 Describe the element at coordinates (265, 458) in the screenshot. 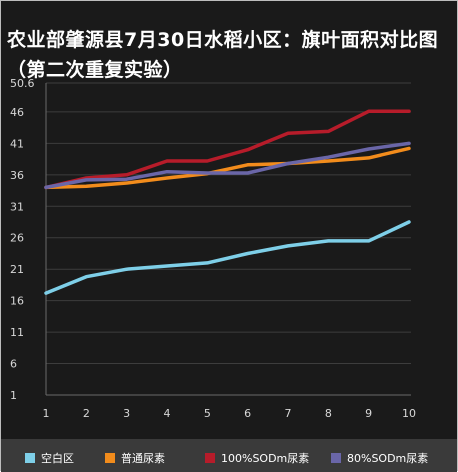

I see `legend-label: 100%SODm尿素` at that location.